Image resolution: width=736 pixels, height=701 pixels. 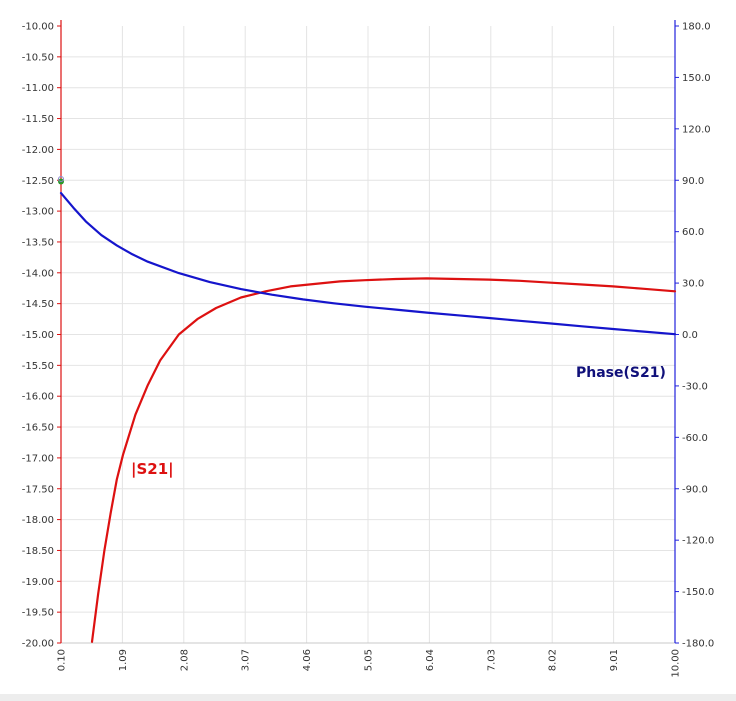 What do you see at coordinates (696, 27) in the screenshot?
I see `y-right-tick-label: 180.0` at bounding box center [696, 27].